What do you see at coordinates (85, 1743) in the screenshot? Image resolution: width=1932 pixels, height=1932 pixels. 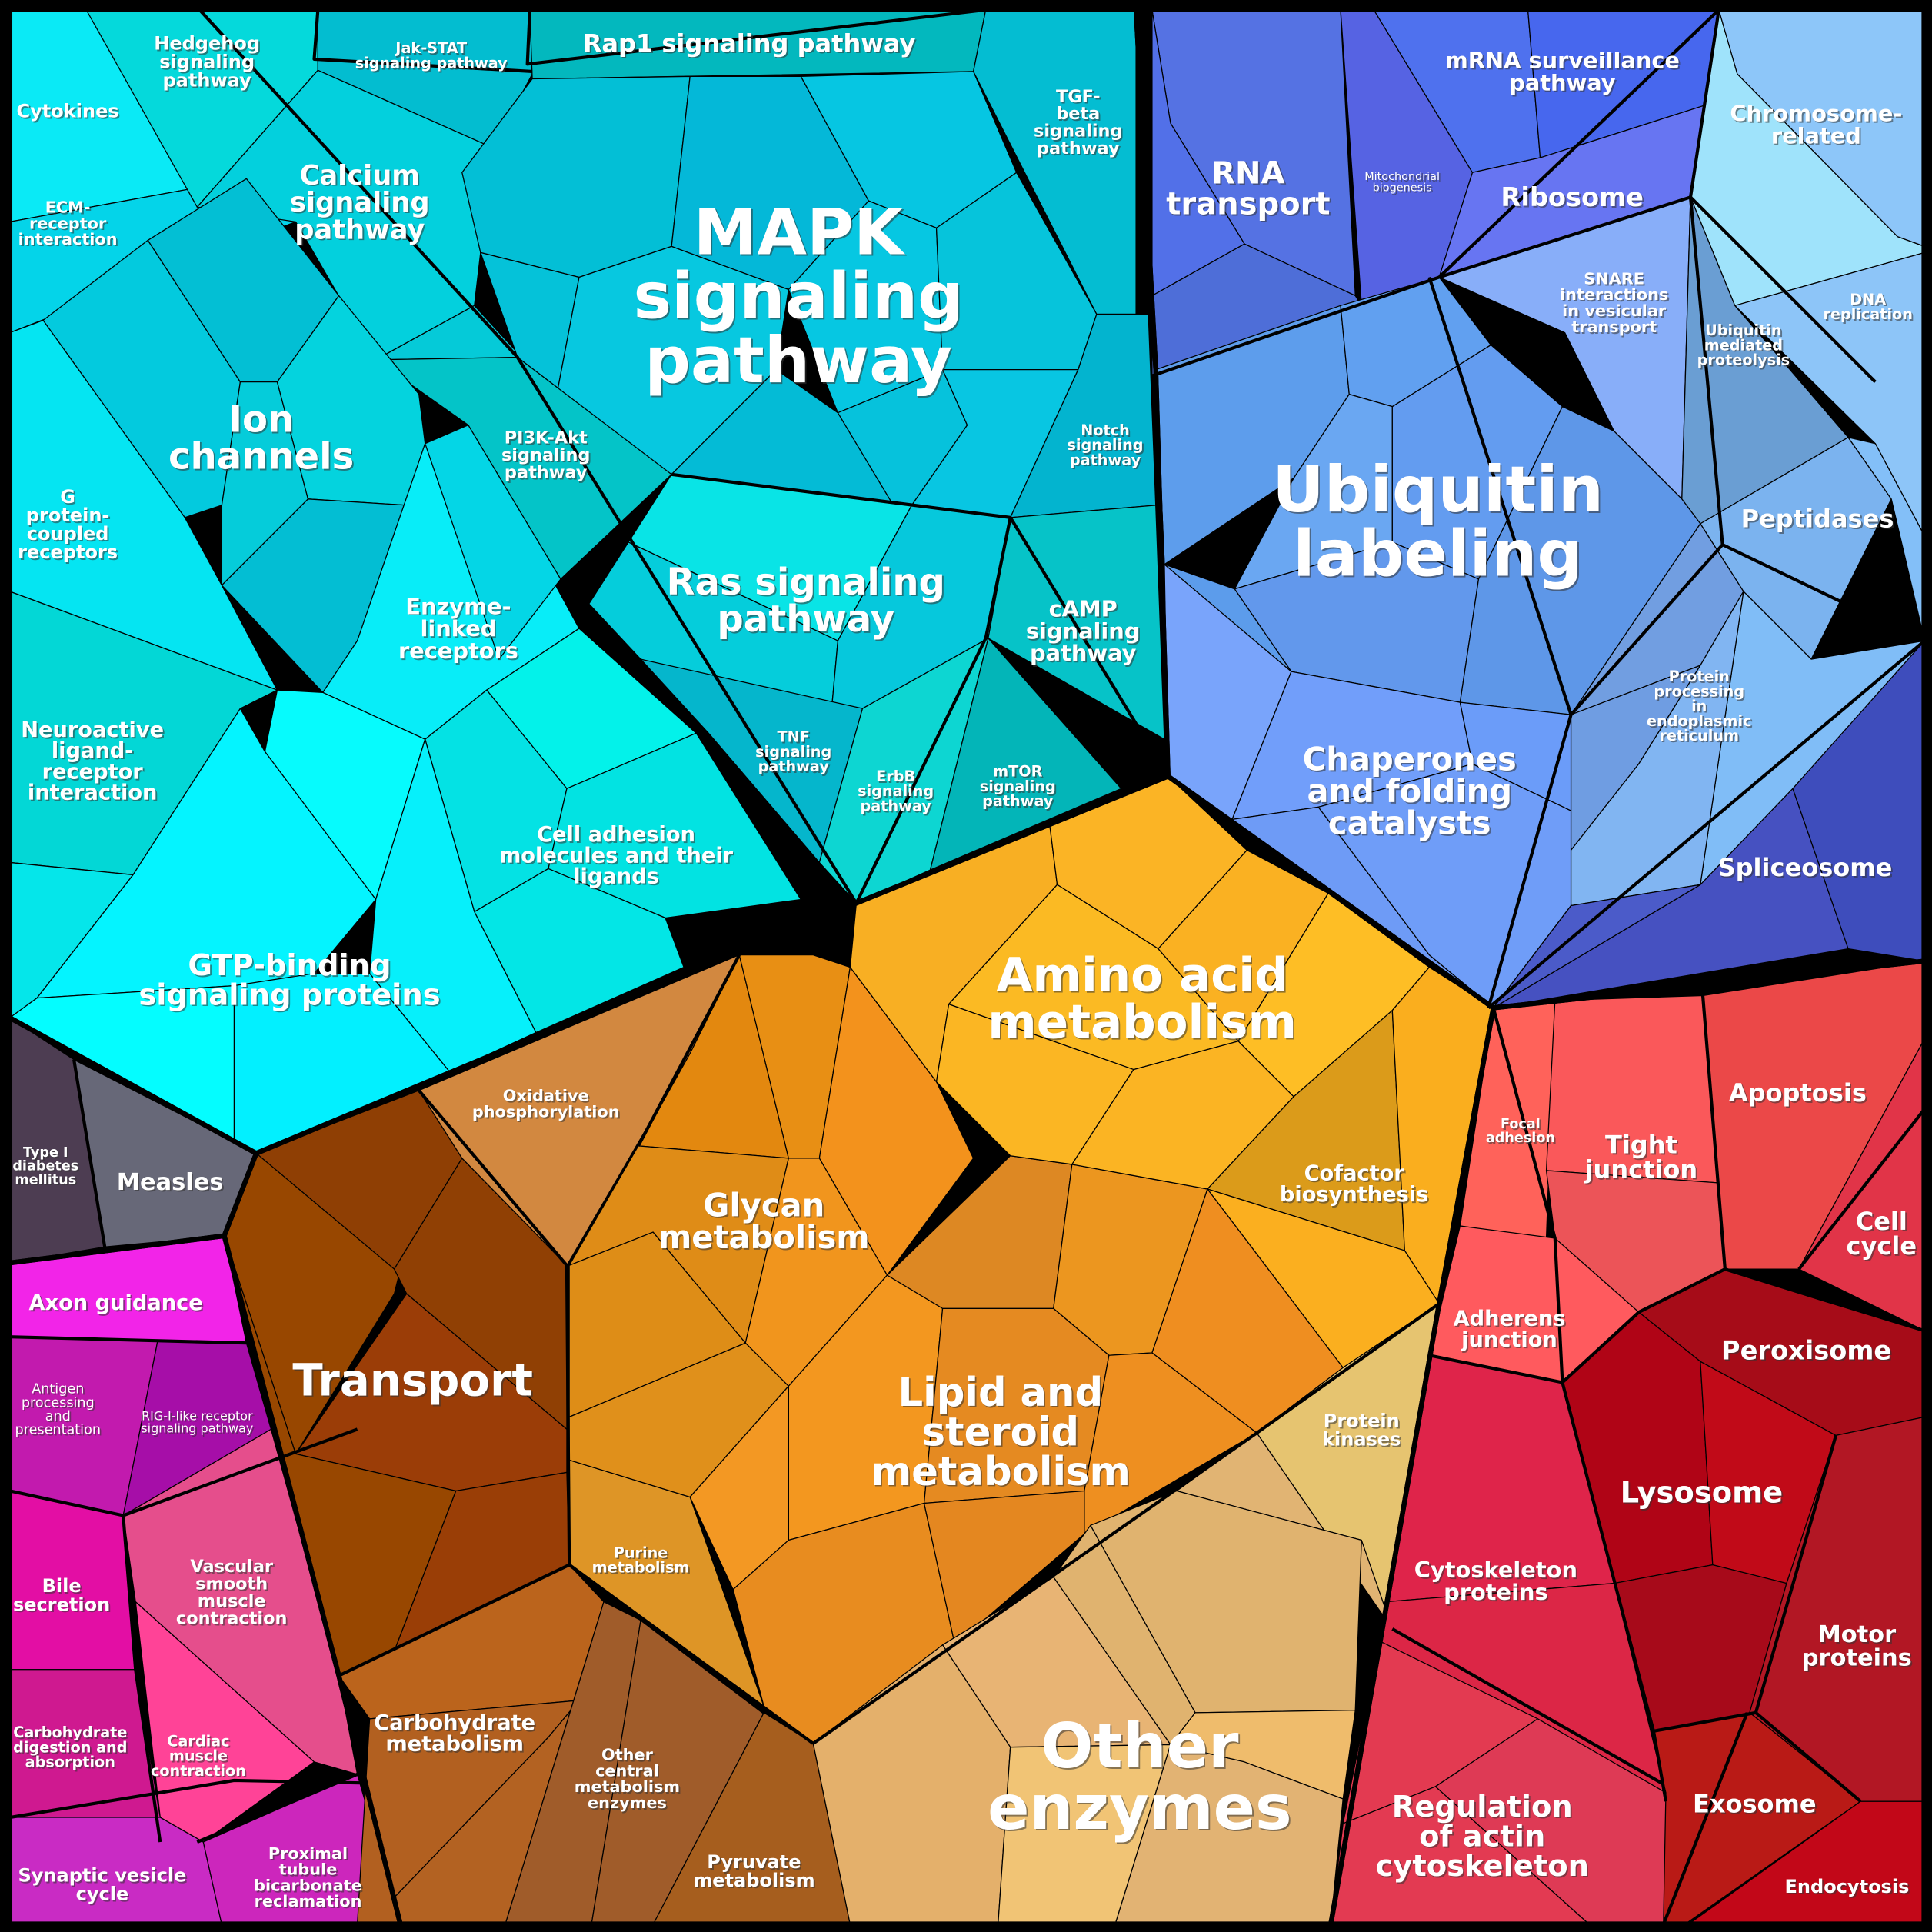 I see `cell-carb-dig` at bounding box center [85, 1743].